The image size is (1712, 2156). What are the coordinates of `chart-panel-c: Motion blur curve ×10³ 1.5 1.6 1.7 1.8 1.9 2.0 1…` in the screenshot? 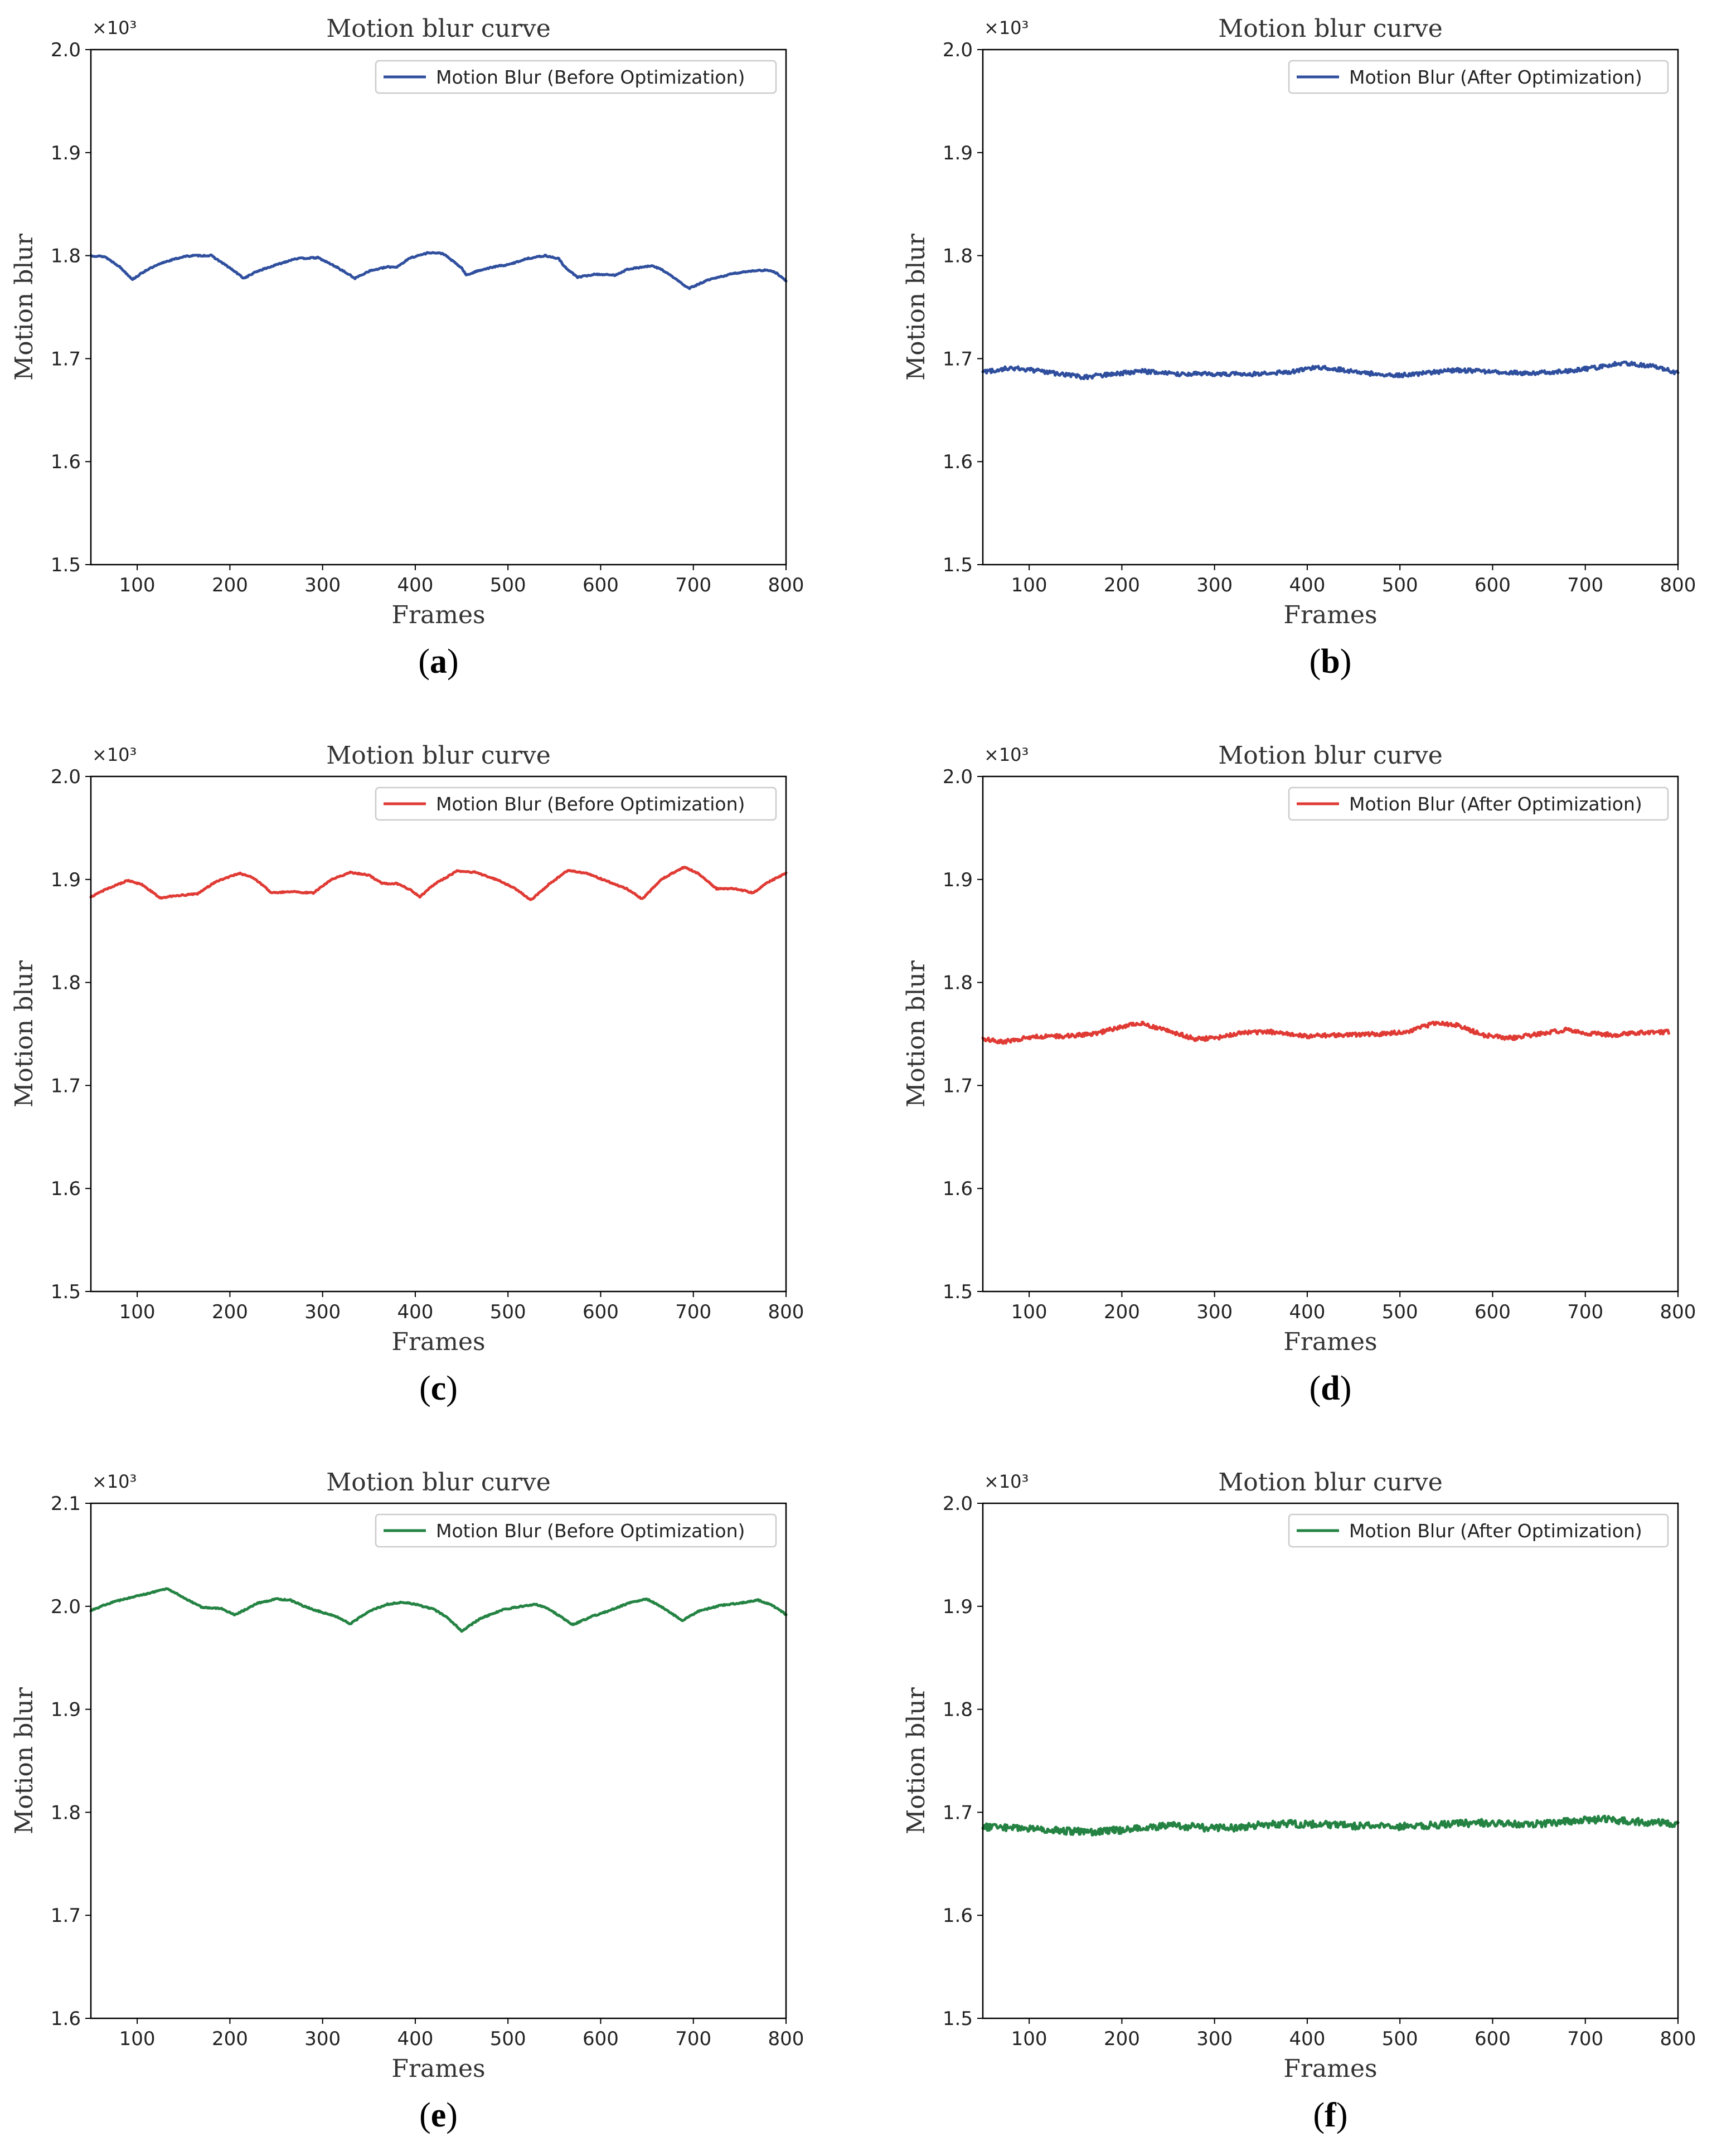 It's located at (407, 1074).